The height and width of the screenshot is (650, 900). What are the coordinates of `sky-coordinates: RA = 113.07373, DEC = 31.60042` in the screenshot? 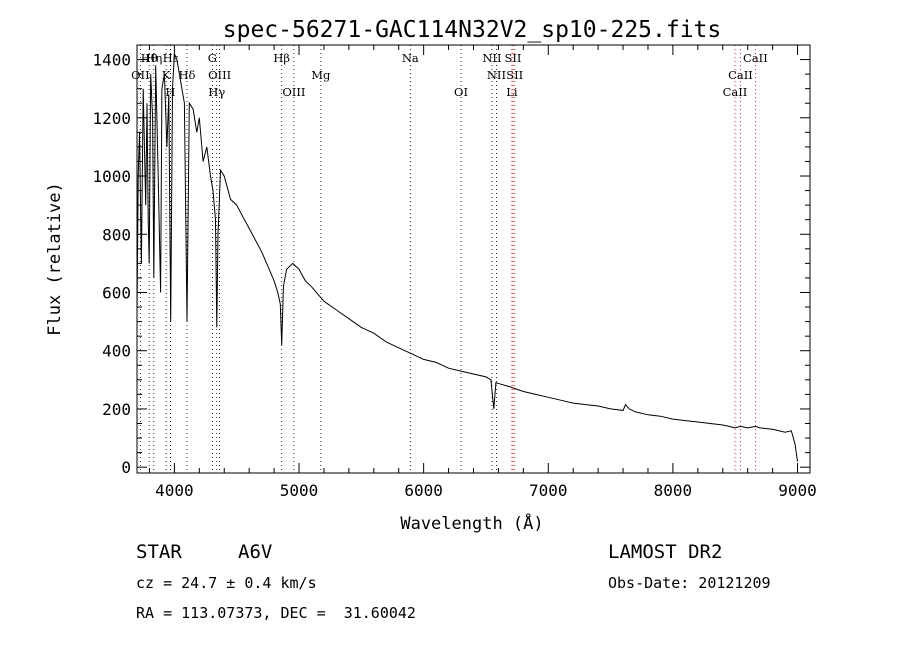 It's located at (276, 613).